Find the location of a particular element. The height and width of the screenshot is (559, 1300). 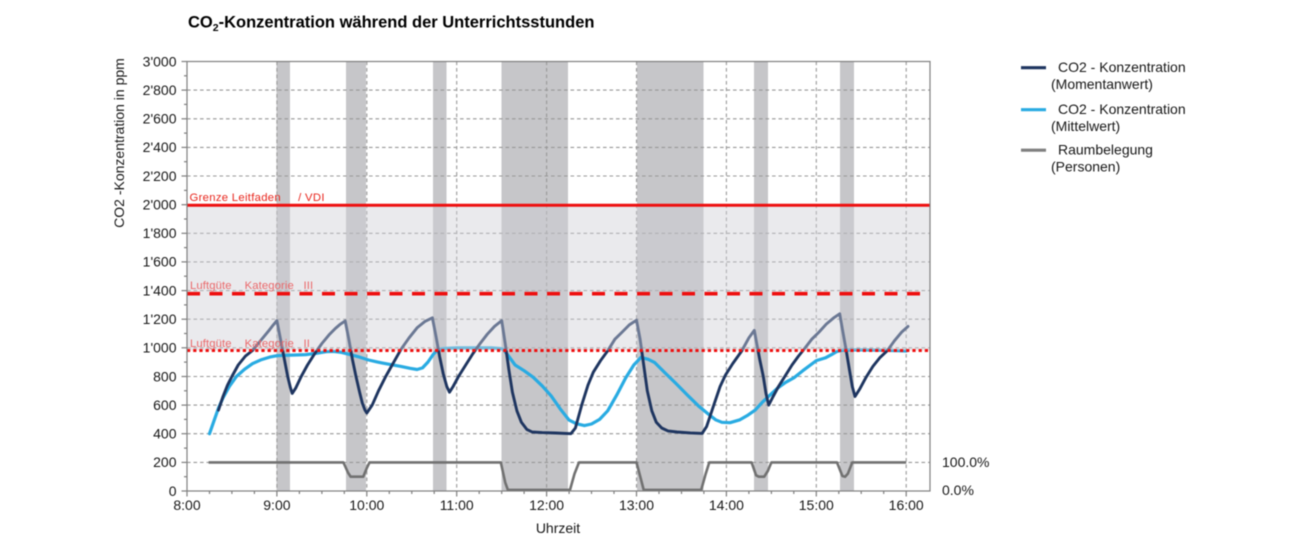

svg-text: Luftgüte Kategorie II is located at coordinates (250, 344).